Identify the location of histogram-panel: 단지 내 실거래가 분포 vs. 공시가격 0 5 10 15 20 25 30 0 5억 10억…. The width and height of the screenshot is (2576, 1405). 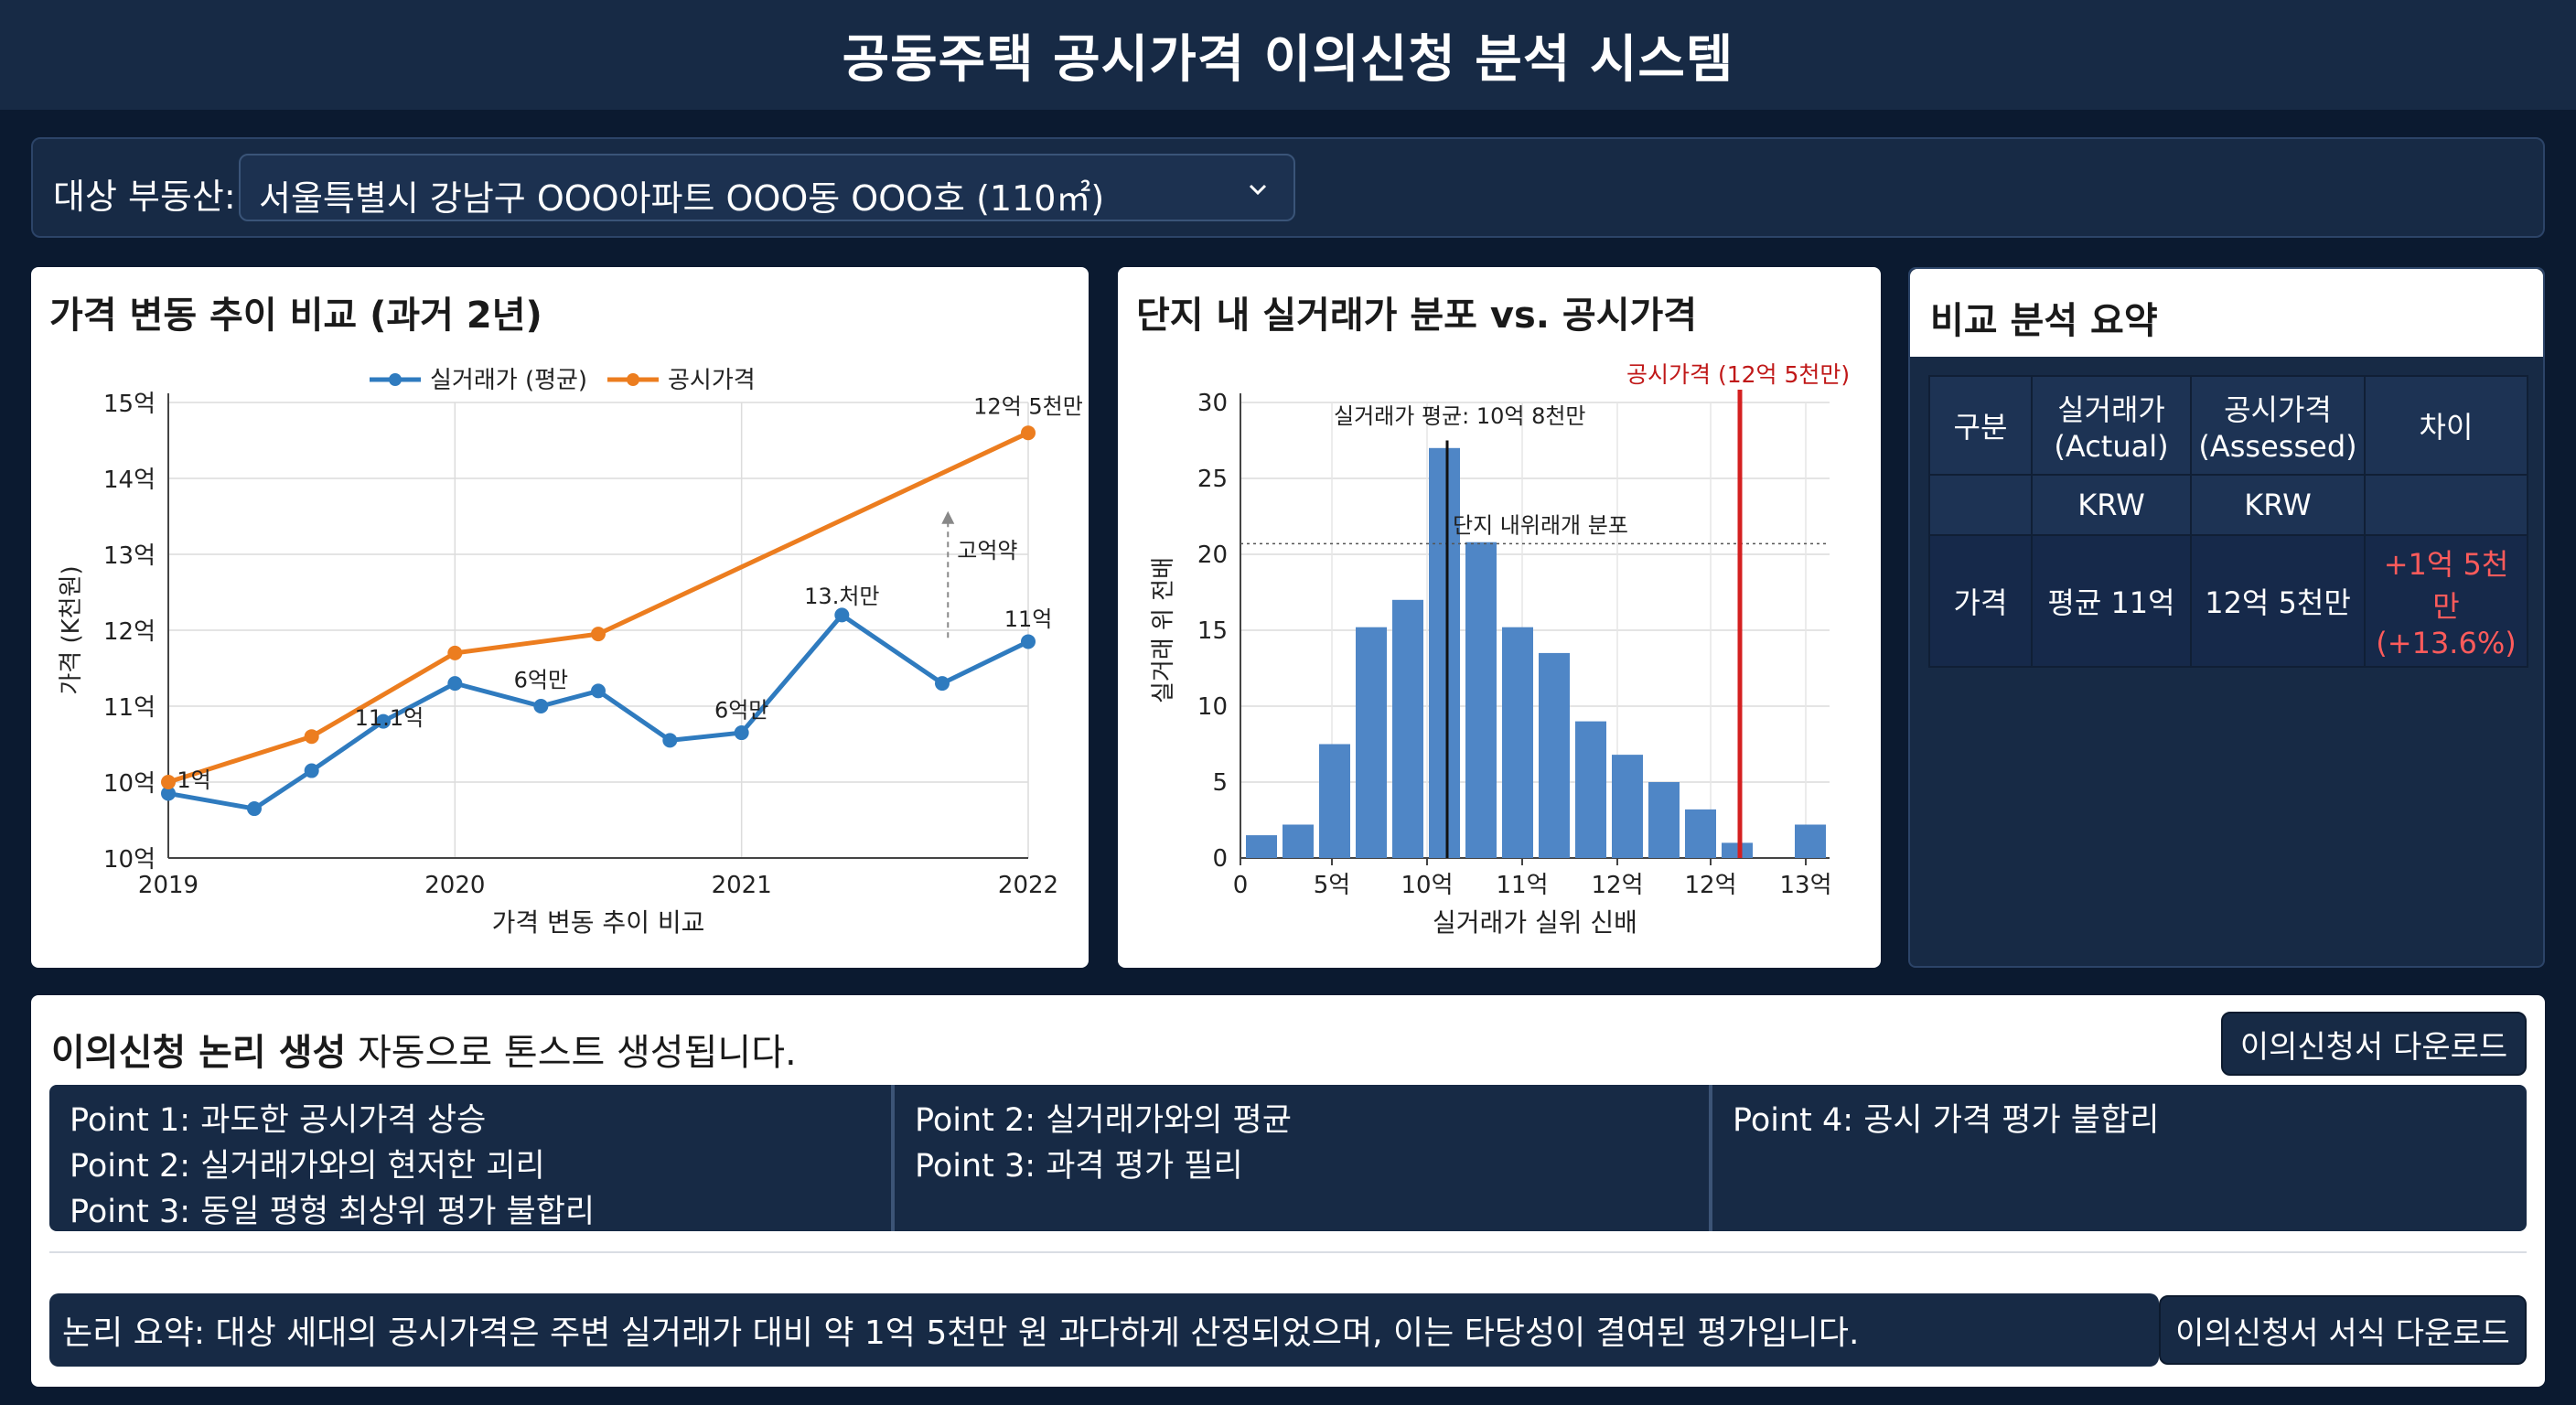
(1499, 617).